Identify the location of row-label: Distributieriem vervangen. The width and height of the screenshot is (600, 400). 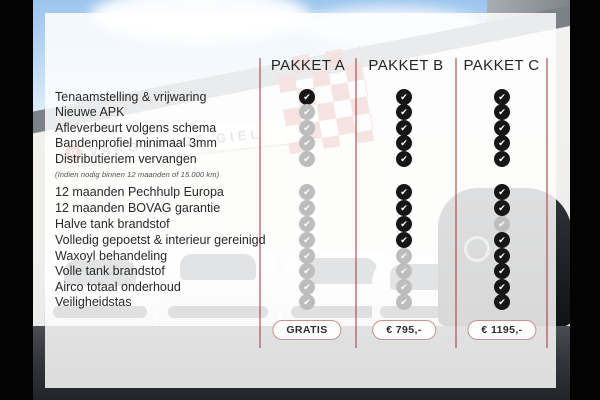
(126, 159).